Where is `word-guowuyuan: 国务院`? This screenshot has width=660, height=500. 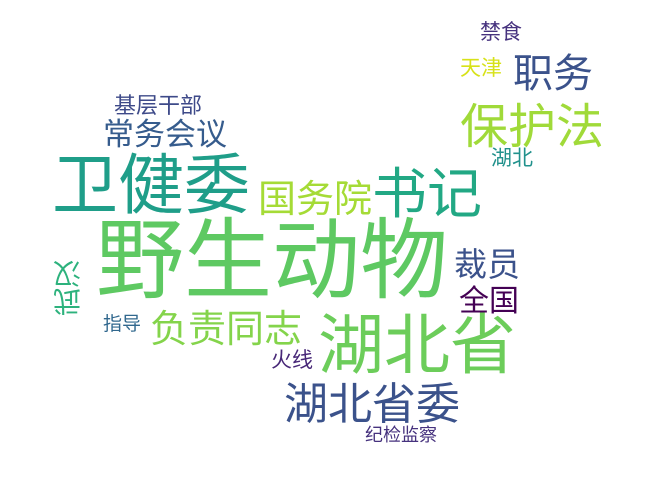 word-guowuyuan: 国务院 is located at coordinates (315, 199).